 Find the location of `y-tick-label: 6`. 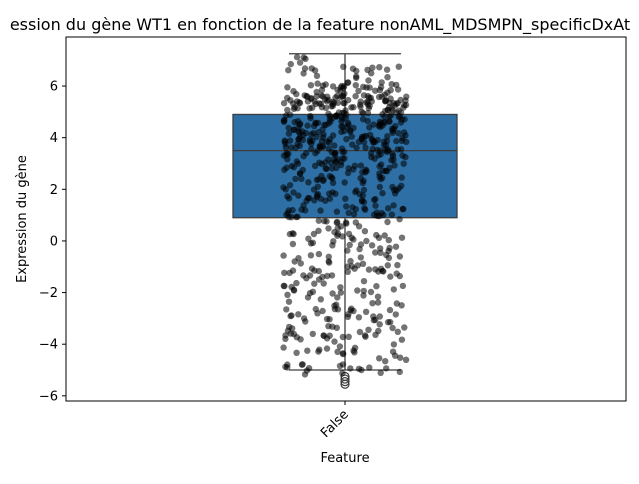

y-tick-label: 6 is located at coordinates (54, 87).